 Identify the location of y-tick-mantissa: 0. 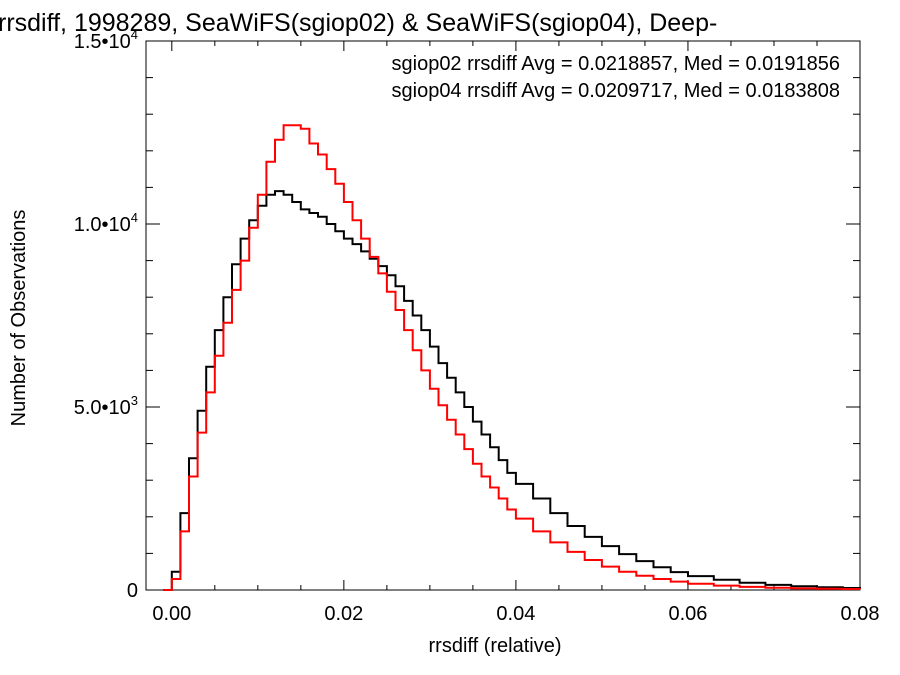
(132, 591).